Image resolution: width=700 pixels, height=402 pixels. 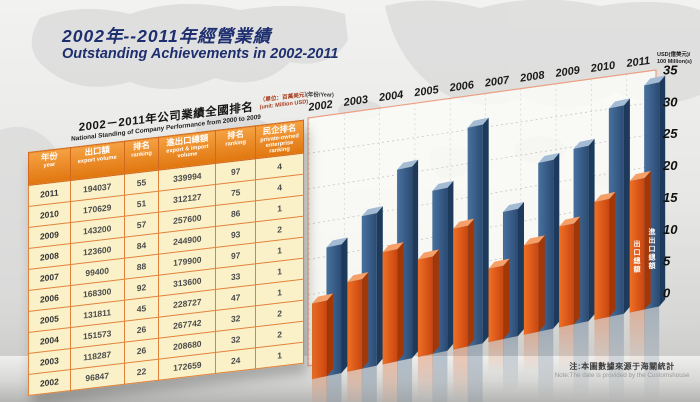 What do you see at coordinates (570, 221) in the screenshot?
I see `bar-export-2009-top` at bounding box center [570, 221].